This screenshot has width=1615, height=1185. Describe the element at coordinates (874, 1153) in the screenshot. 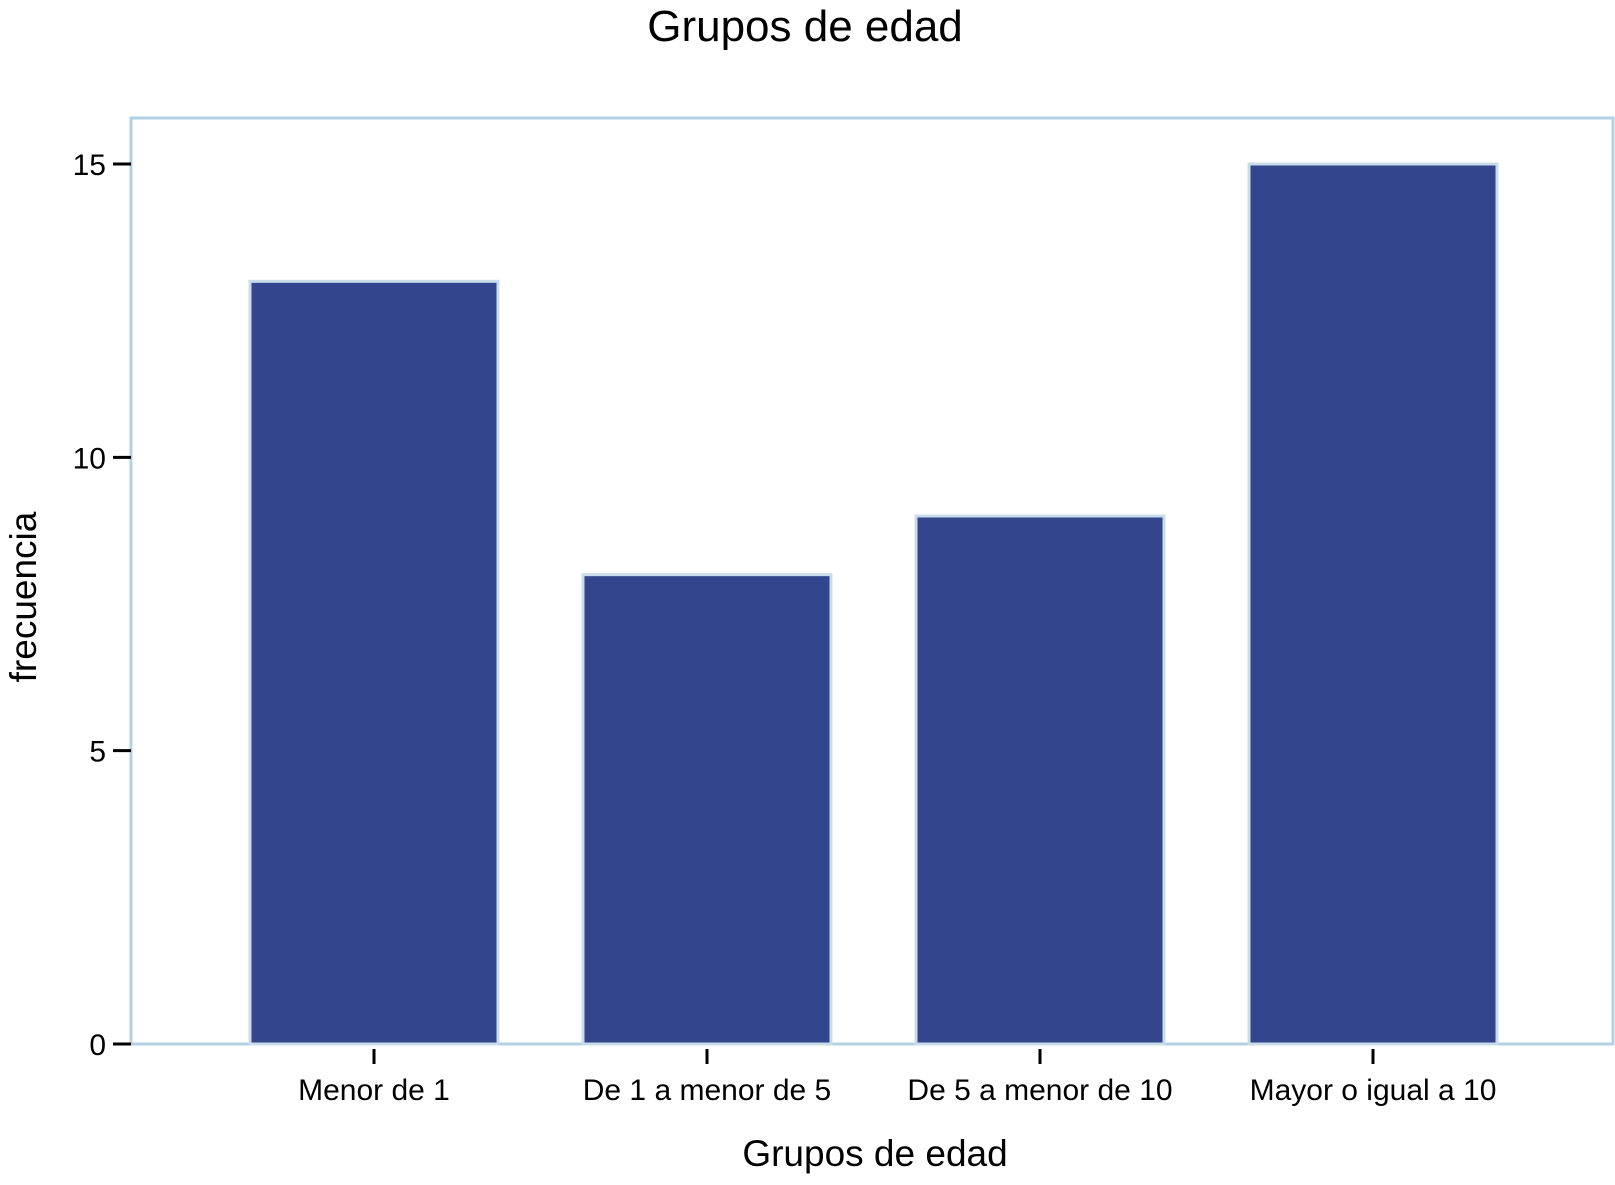

I see `x-axis-label: Grupos de edad` at that location.